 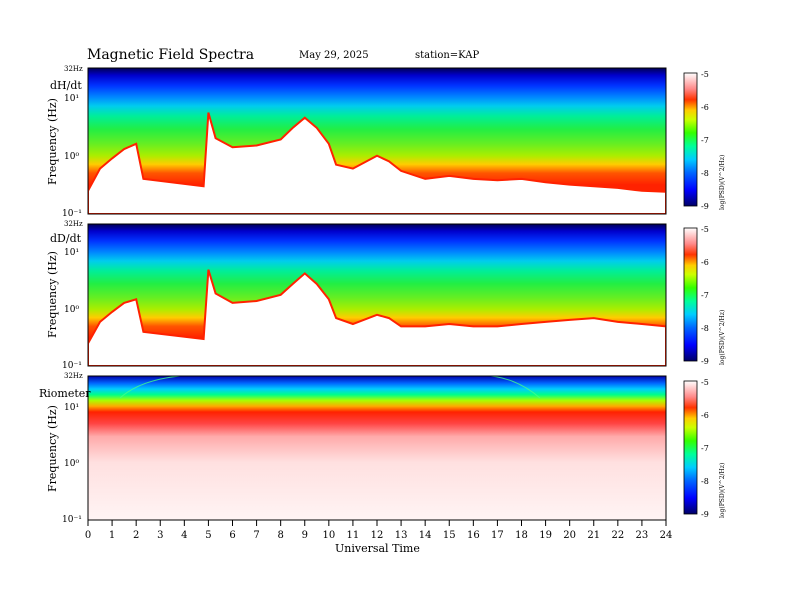 I want to click on colorbar-tick-dd-m8: -8, so click(x=705, y=328).